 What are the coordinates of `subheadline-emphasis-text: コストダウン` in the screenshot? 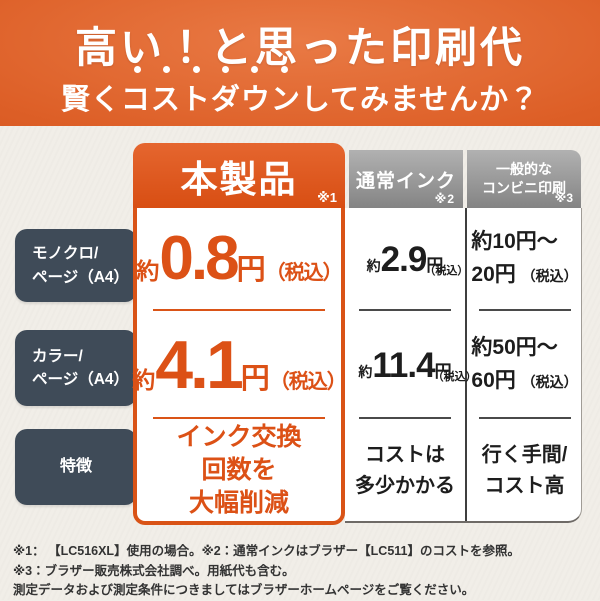 It's located at (210, 100).